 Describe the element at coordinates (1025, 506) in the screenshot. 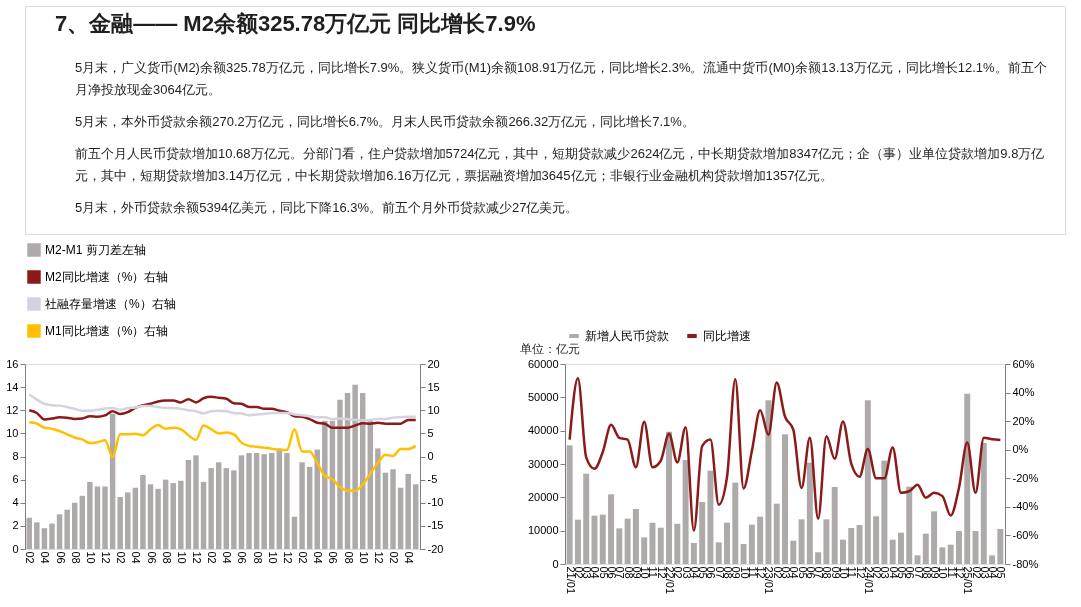

I see `y2-tick-label: -40%` at that location.